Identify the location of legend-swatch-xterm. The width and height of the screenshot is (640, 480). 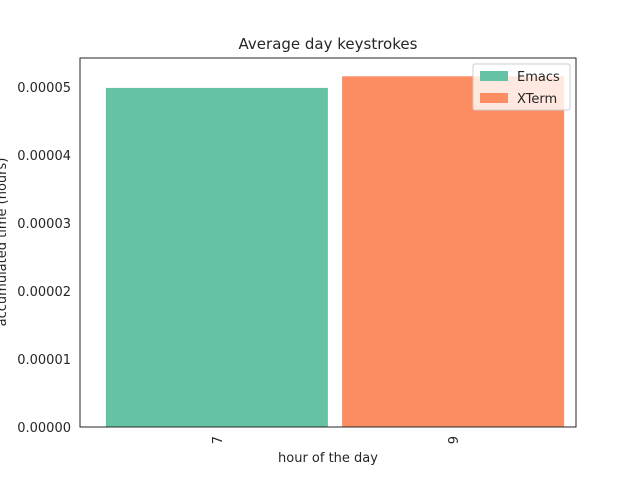
(494, 98).